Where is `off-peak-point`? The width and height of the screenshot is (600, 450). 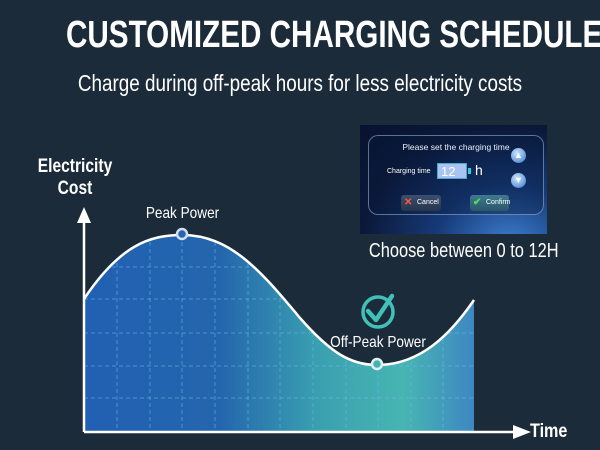 off-peak-point is located at coordinates (377, 364).